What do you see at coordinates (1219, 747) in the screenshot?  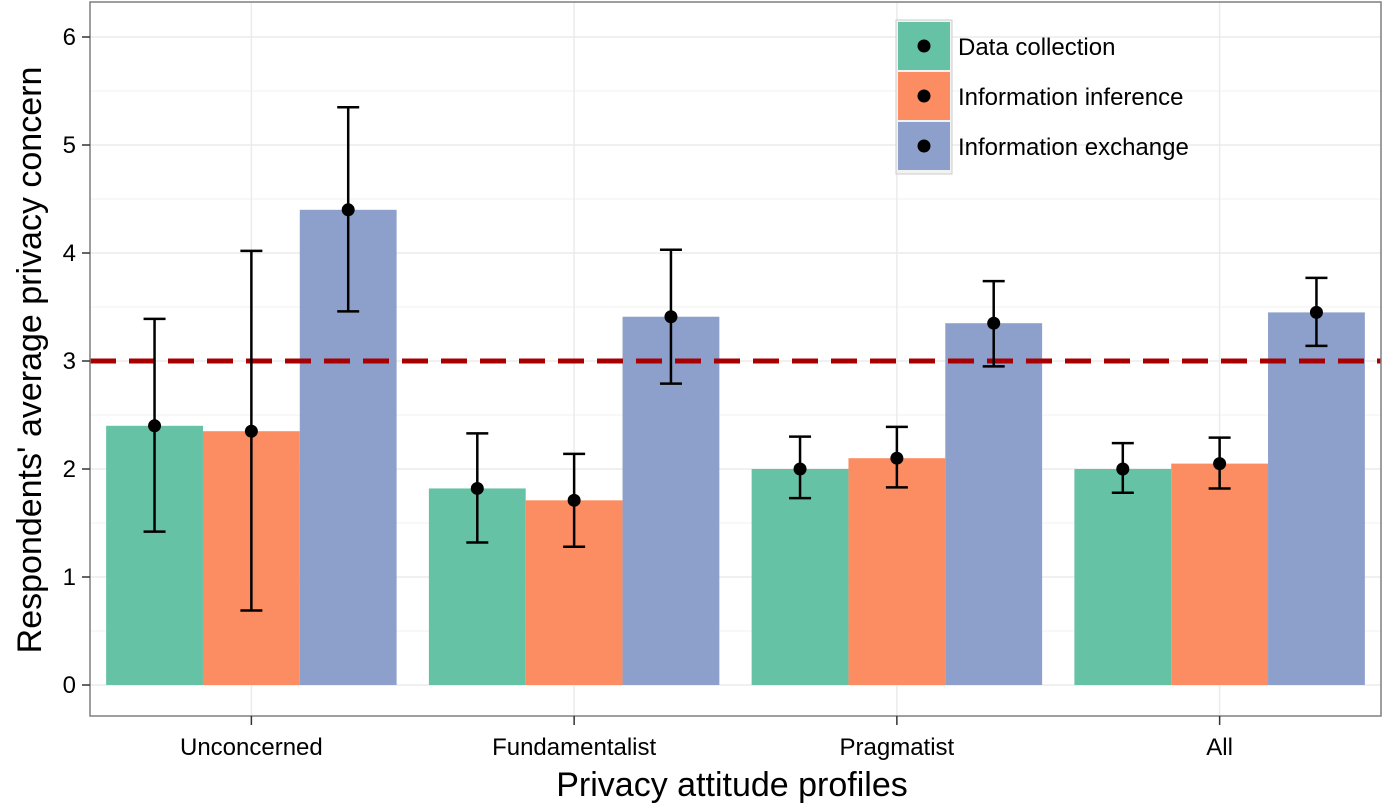 I see `x-tick-label: All` at bounding box center [1219, 747].